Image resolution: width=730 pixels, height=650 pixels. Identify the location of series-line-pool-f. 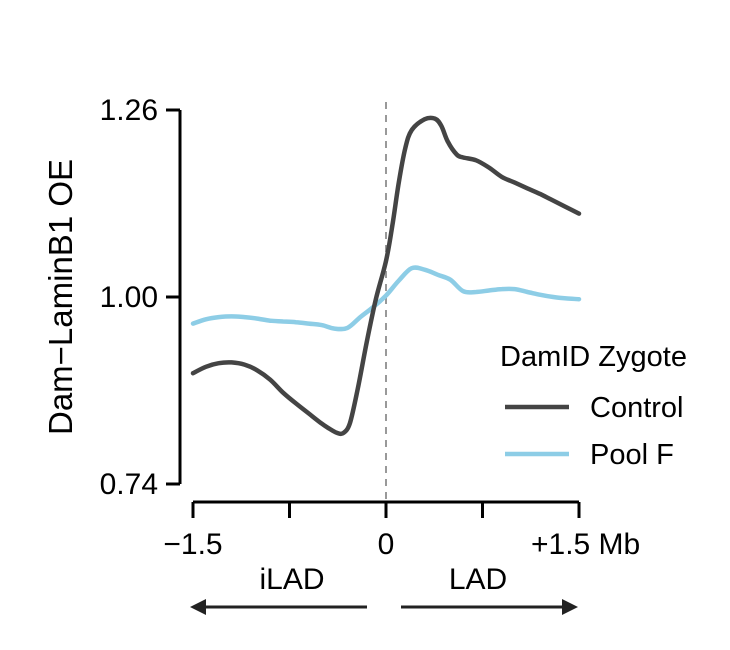
(386, 298).